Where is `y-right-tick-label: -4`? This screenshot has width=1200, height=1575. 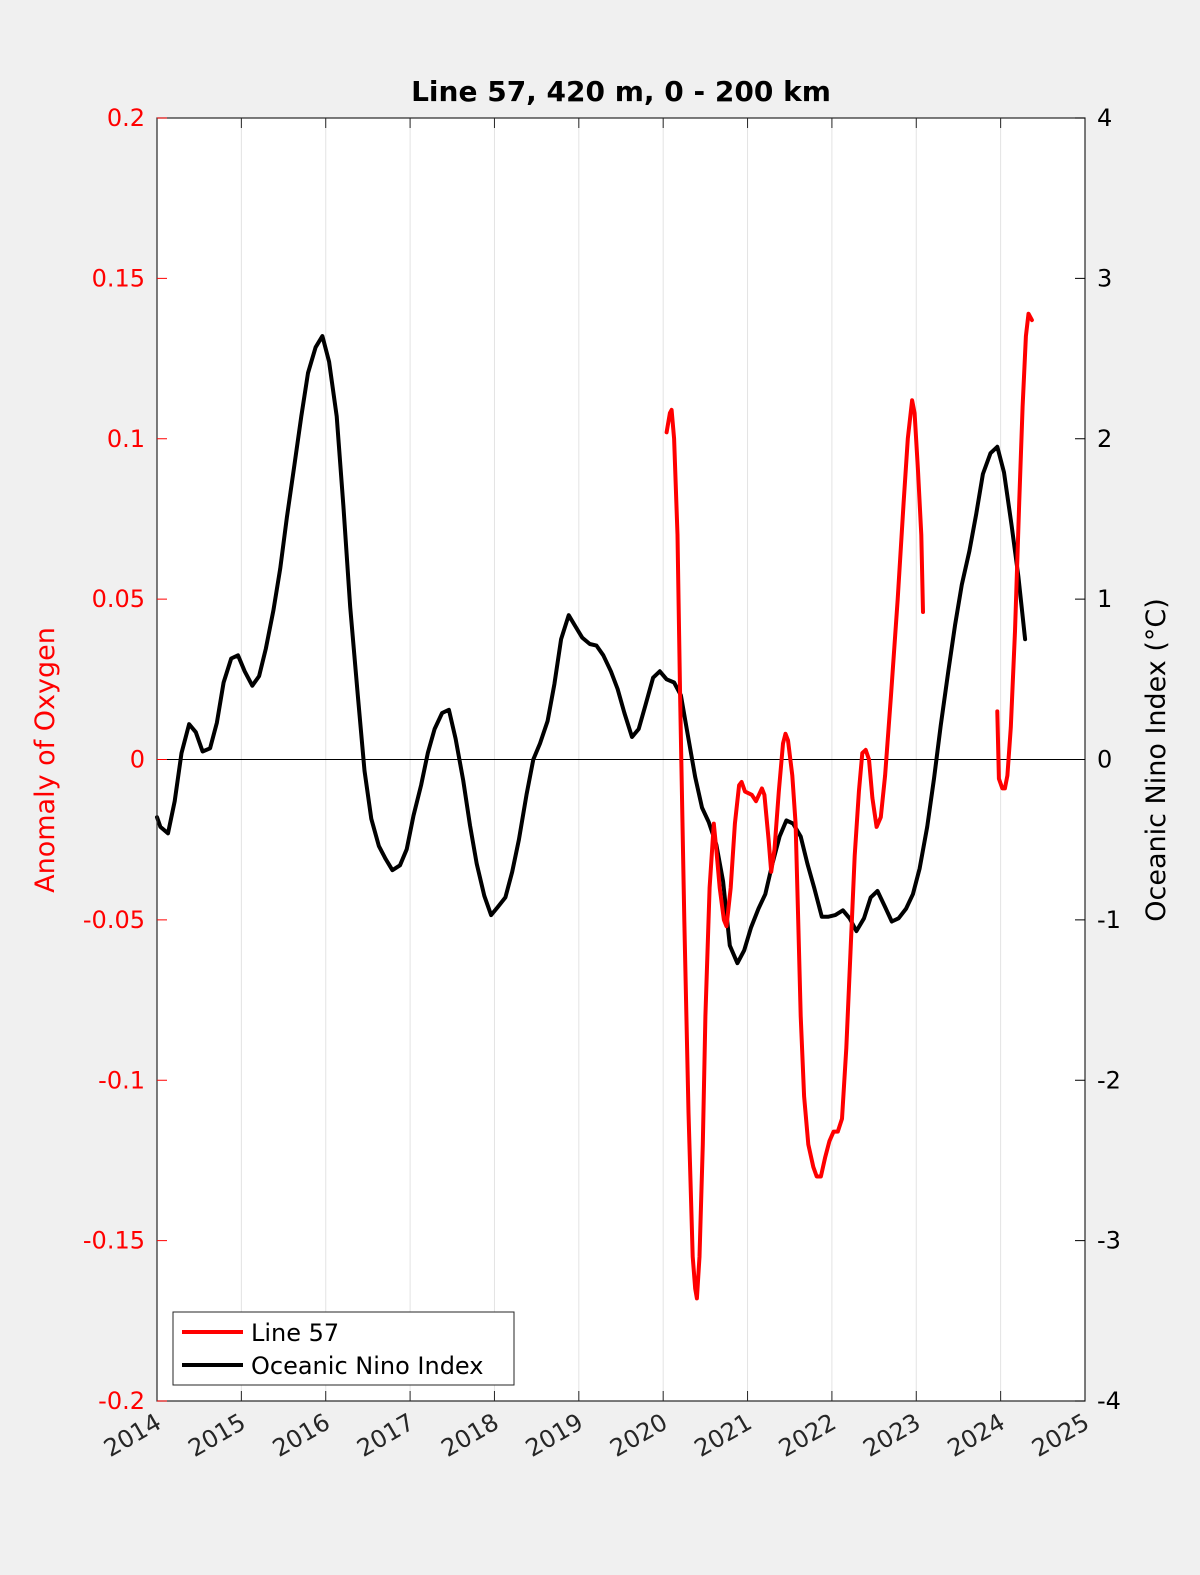 y-right-tick-label: -4 is located at coordinates (1109, 1401).